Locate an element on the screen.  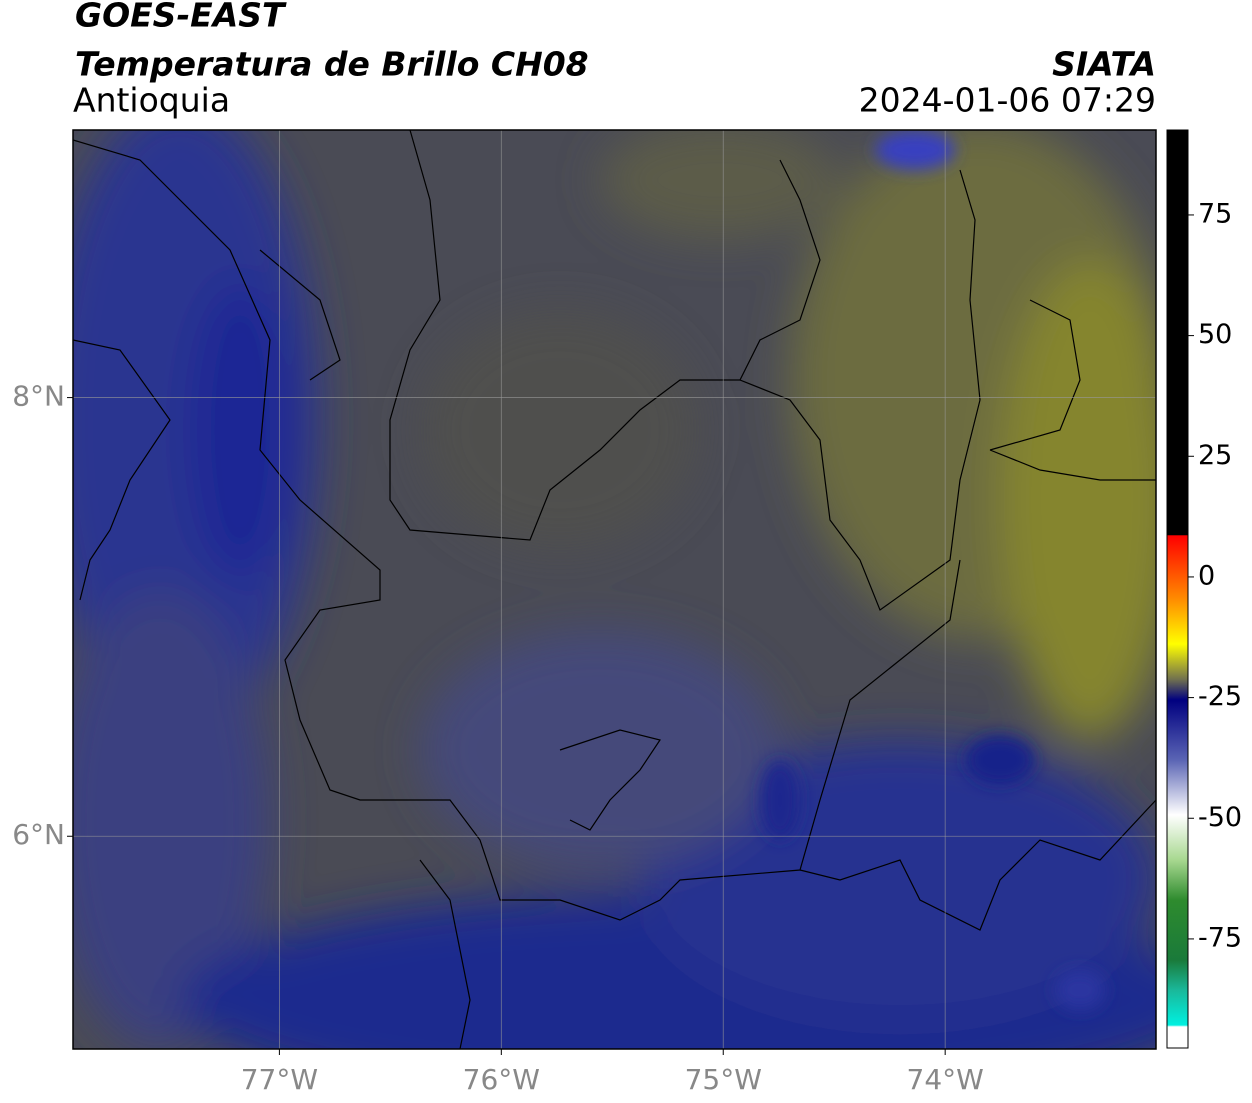
x-tick-label: 75°W is located at coordinates (723, 1079).